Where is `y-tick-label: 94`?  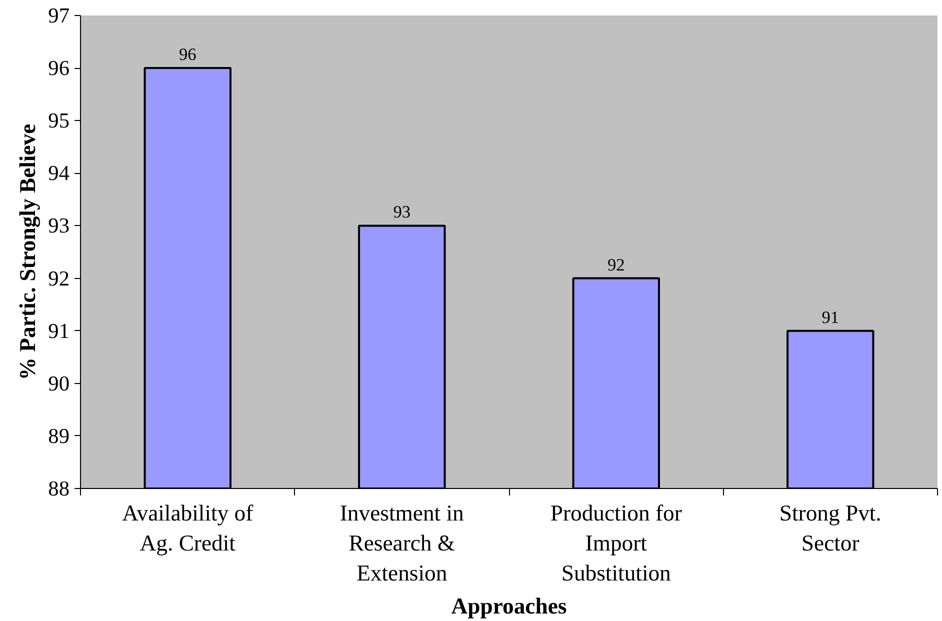
y-tick-label: 94 is located at coordinates (59, 173).